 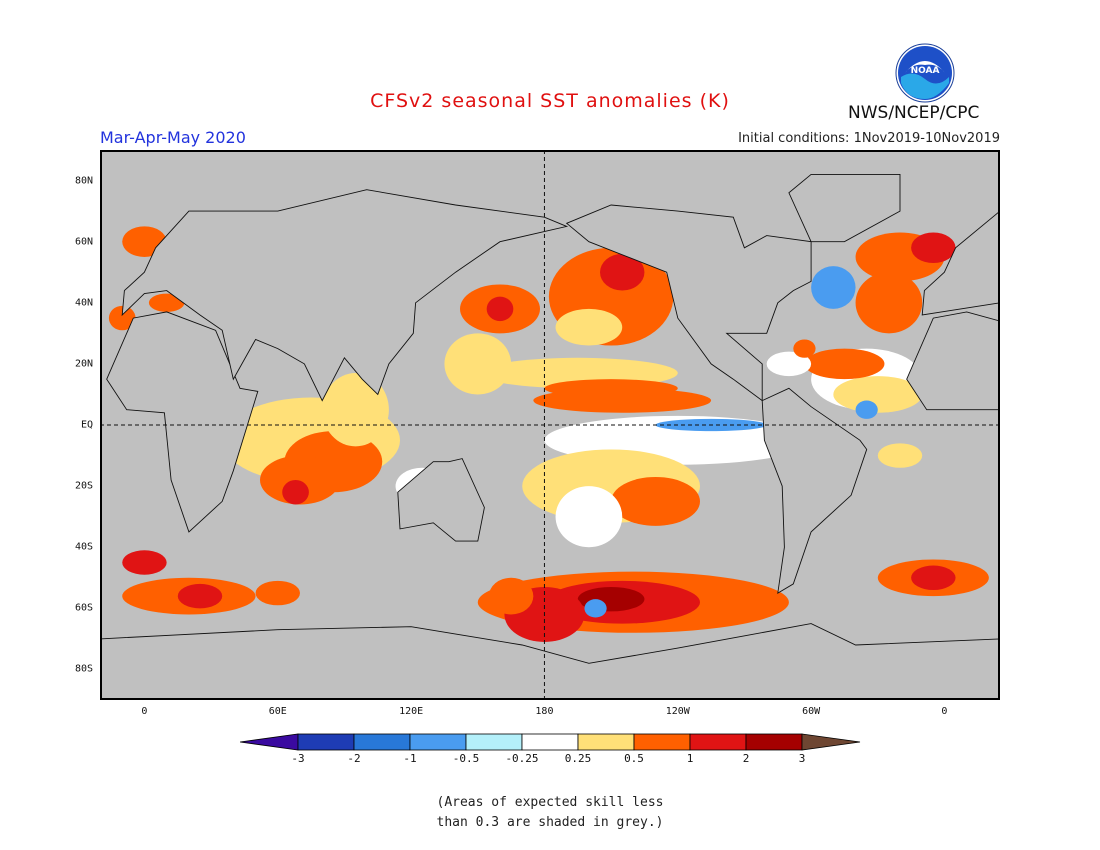 I want to click on lat-label: EQ, so click(x=86, y=425).